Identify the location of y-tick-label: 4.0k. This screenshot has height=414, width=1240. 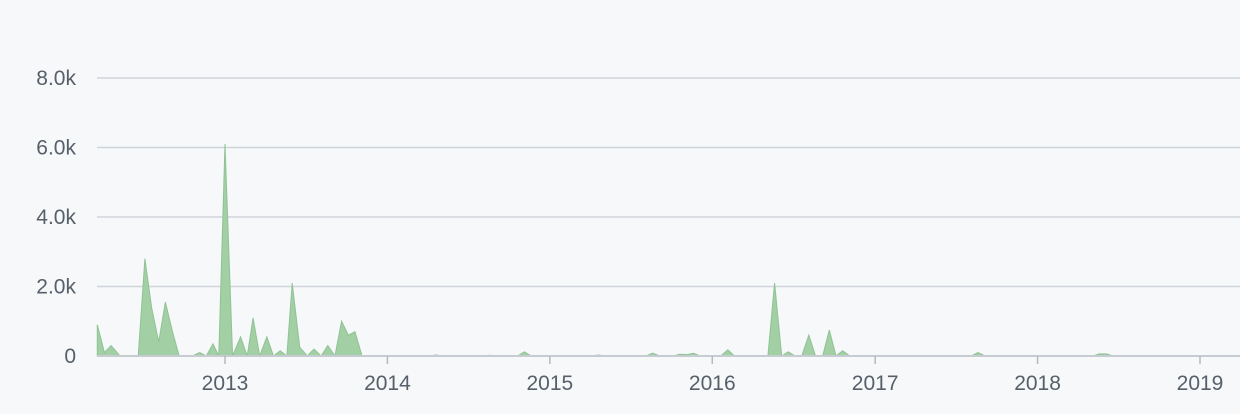
(56, 217).